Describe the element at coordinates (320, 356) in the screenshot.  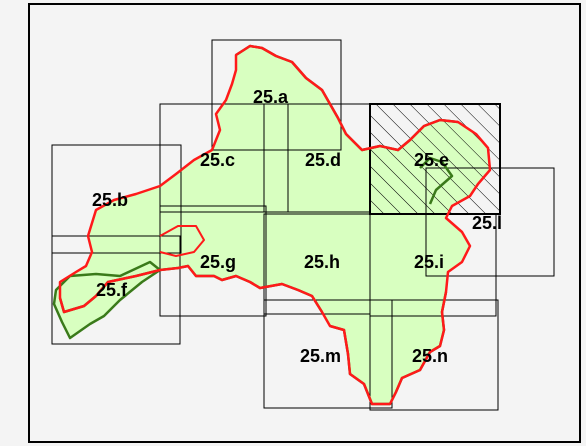
I see `tile-label-m: 25.m` at that location.